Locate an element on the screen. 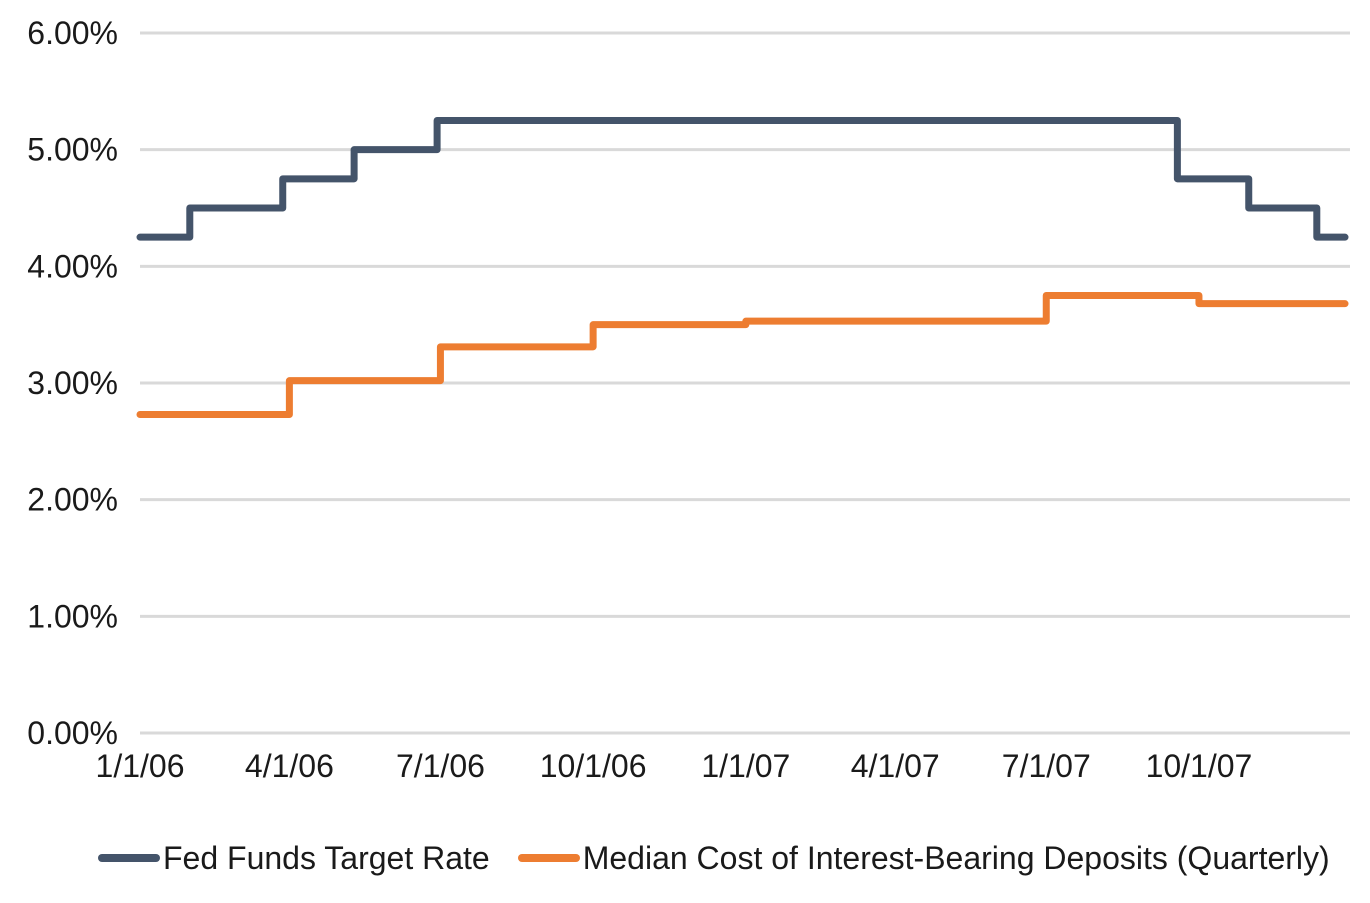 Image resolution: width=1370 pixels, height=903 pixels. legend-swatch-fed-funds is located at coordinates (129, 858).